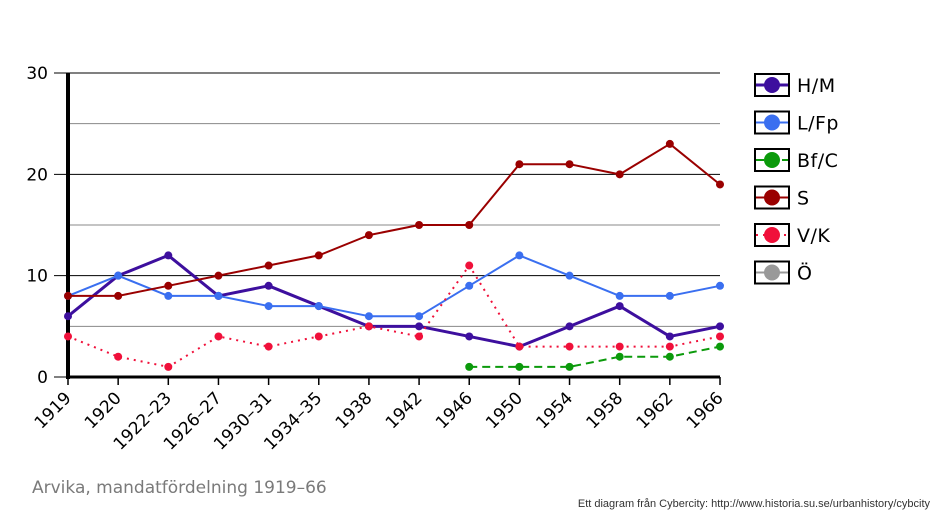 The height and width of the screenshot is (521, 938). What do you see at coordinates (604, 410) in the screenshot?
I see `x-tick-label: 1958` at bounding box center [604, 410].